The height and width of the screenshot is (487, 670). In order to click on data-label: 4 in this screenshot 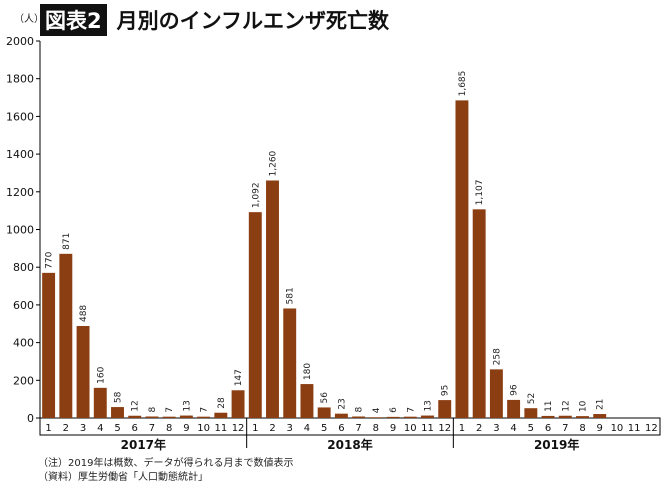, I will do `click(377, 410)`.